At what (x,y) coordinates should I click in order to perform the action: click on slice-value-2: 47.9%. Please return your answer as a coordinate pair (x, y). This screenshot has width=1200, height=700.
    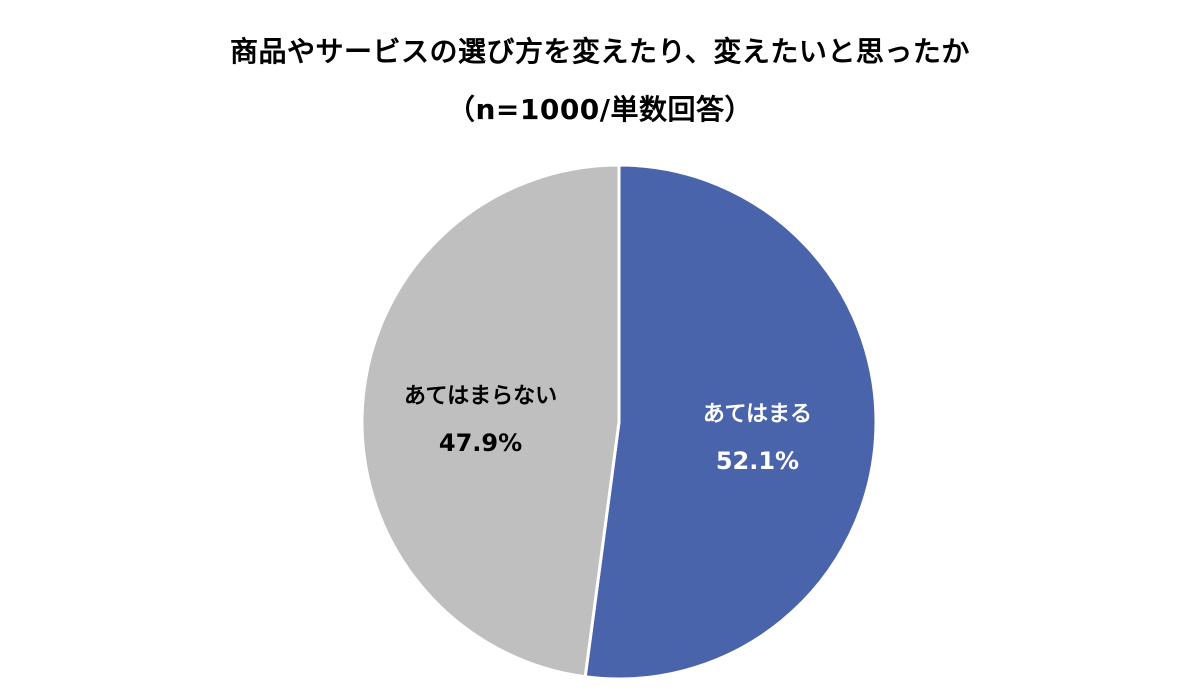
    Looking at the image, I should click on (480, 443).